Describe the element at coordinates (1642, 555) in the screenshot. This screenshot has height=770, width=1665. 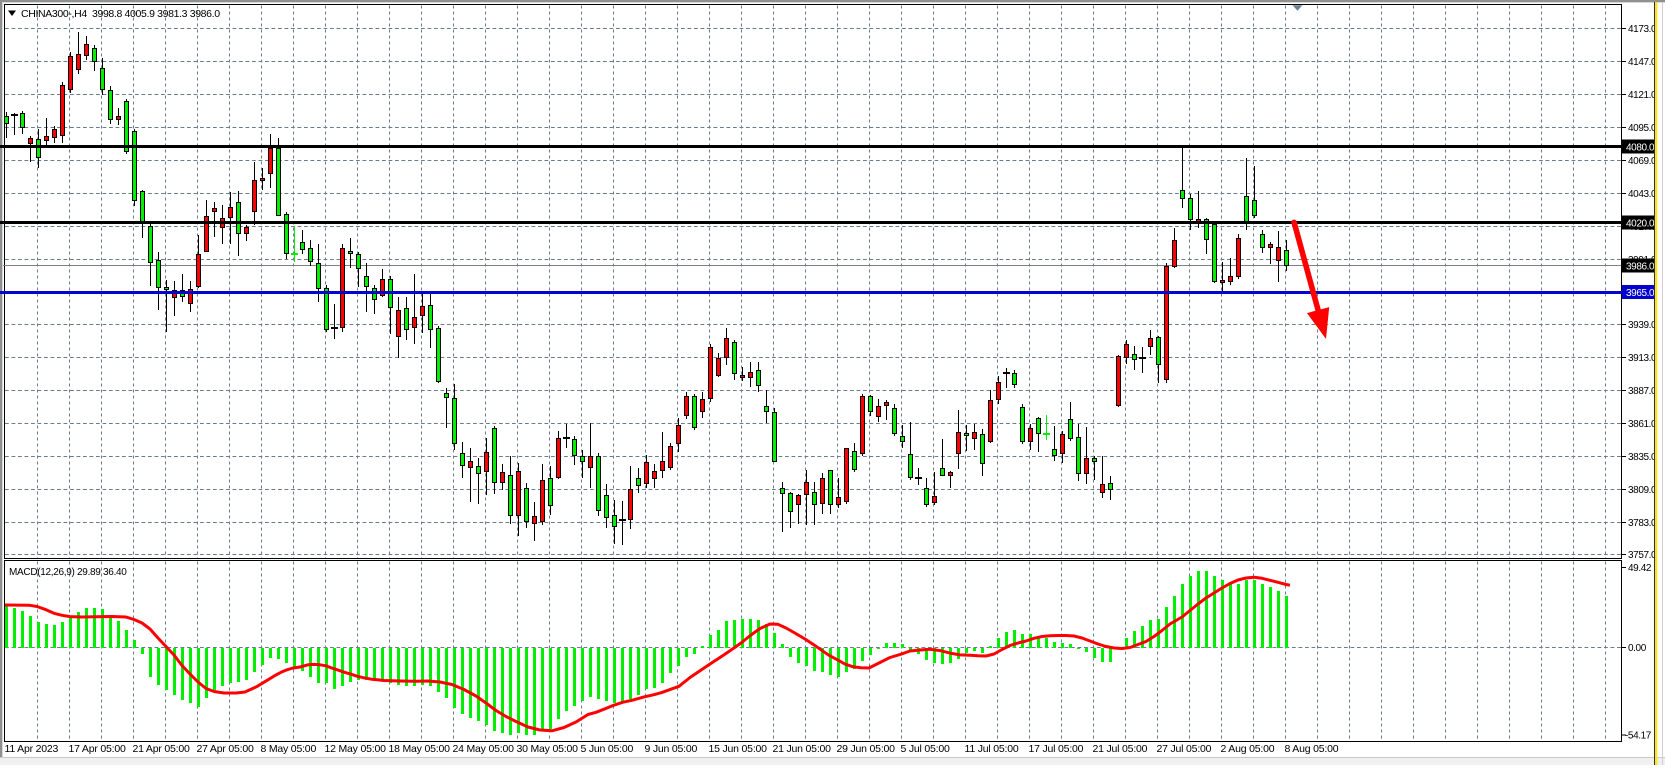
I see `svg-text: 3757.0` at that location.